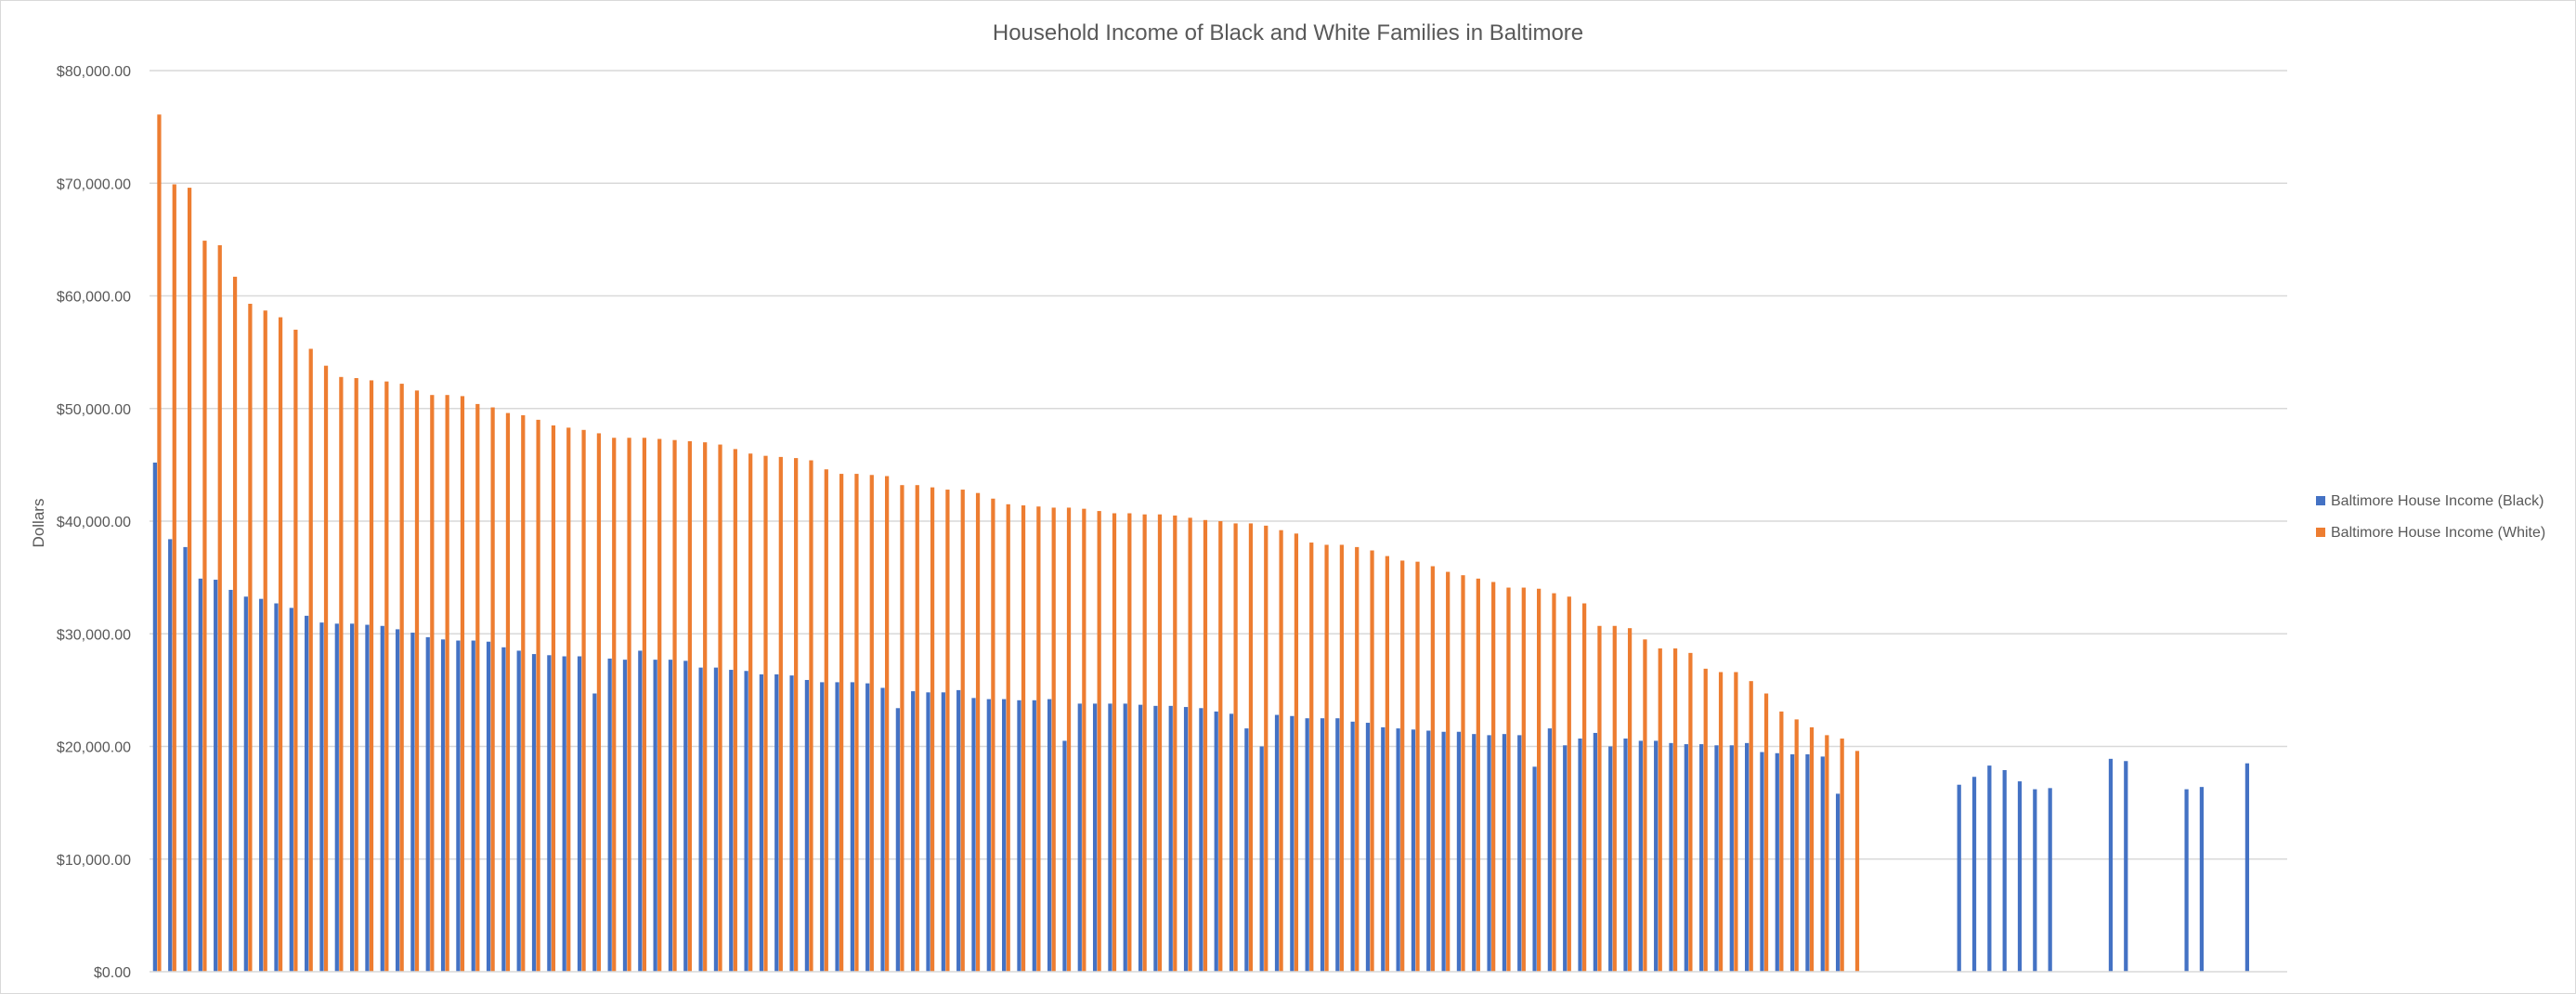  Describe the element at coordinates (94, 748) in the screenshot. I see `y-tick-label: $20,000.00` at that location.